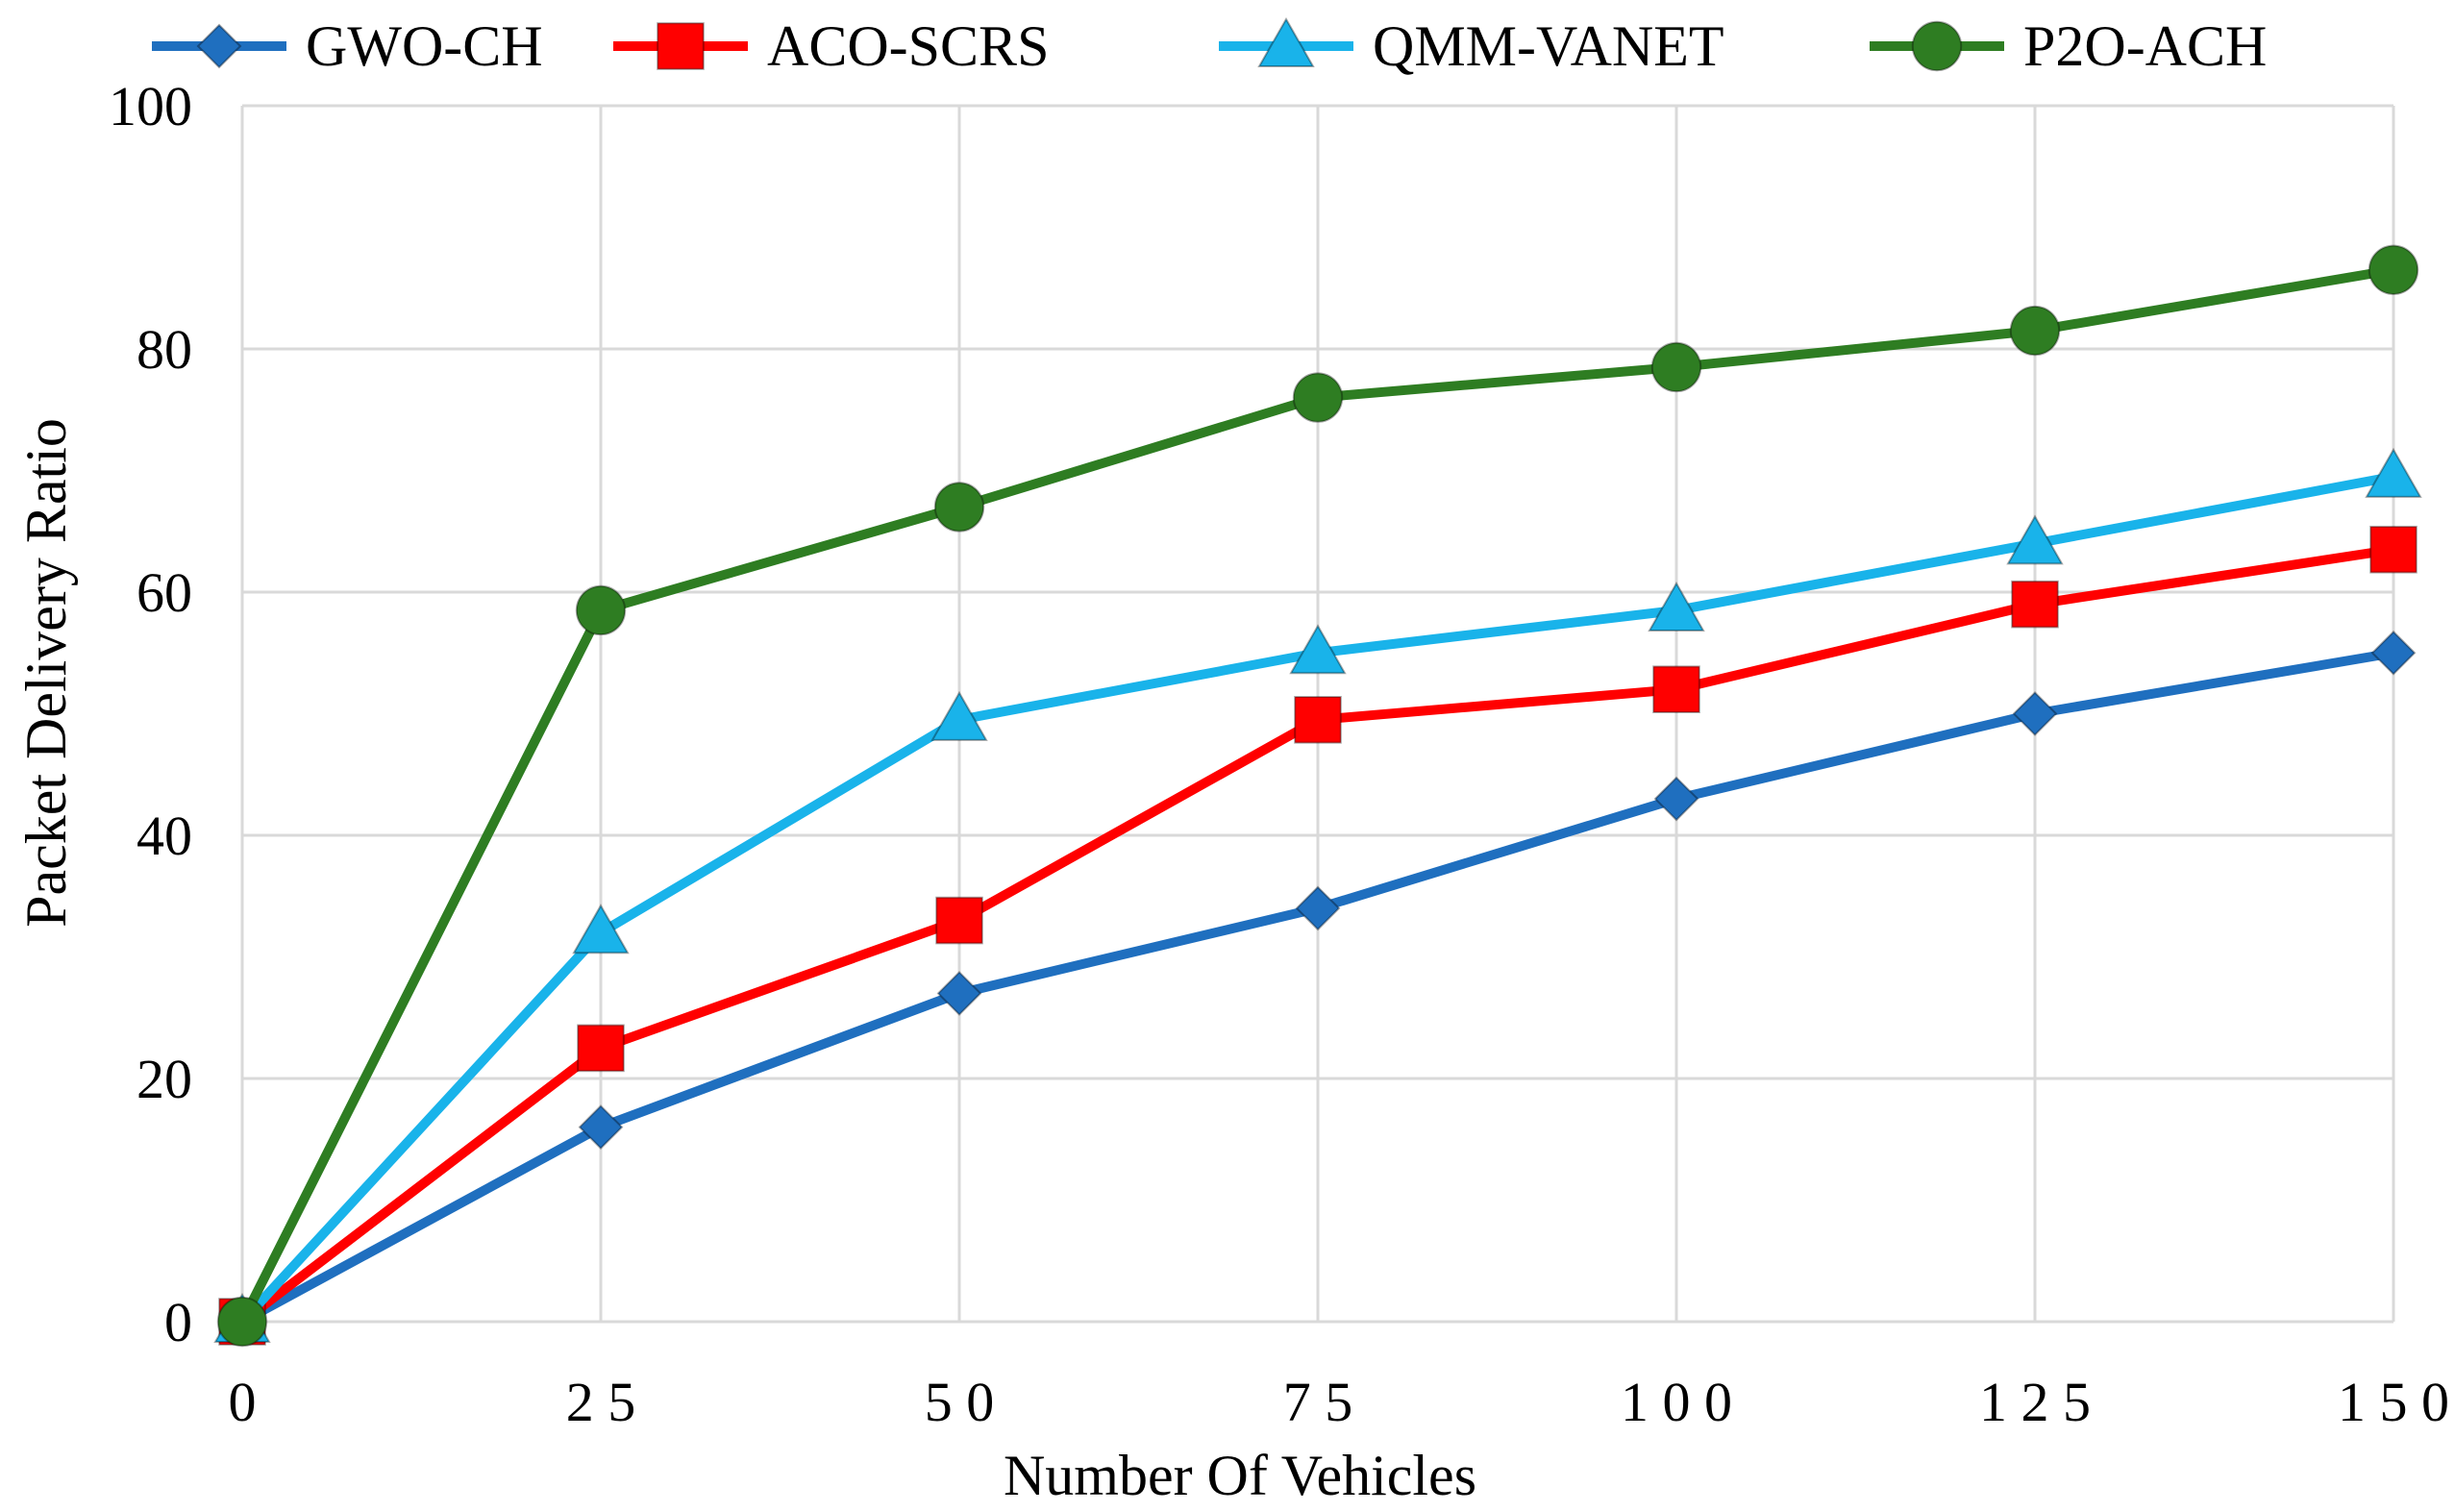 Image resolution: width=2455 pixels, height=1512 pixels. I want to click on y-tick-label: 20, so click(164, 1079).